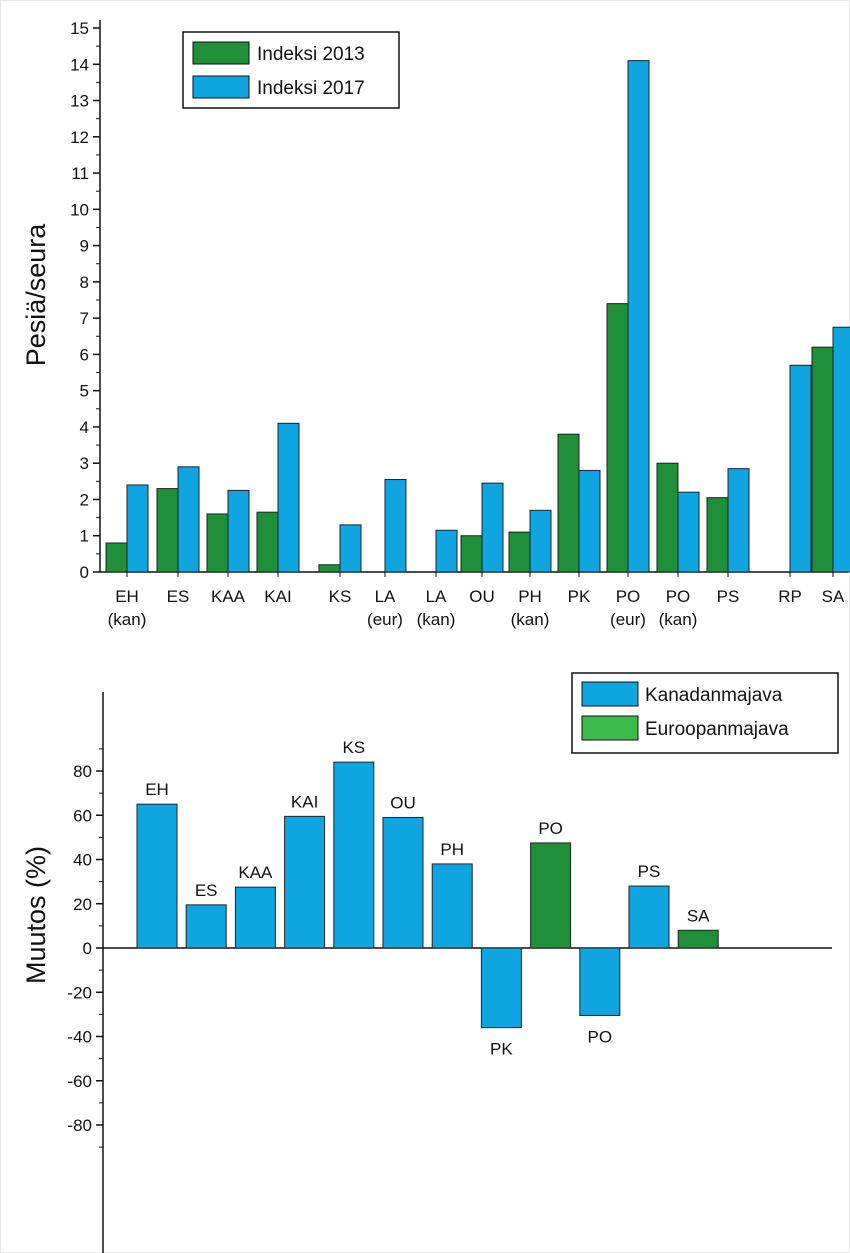  I want to click on chart1-y-tick-label: 9, so click(84, 246).